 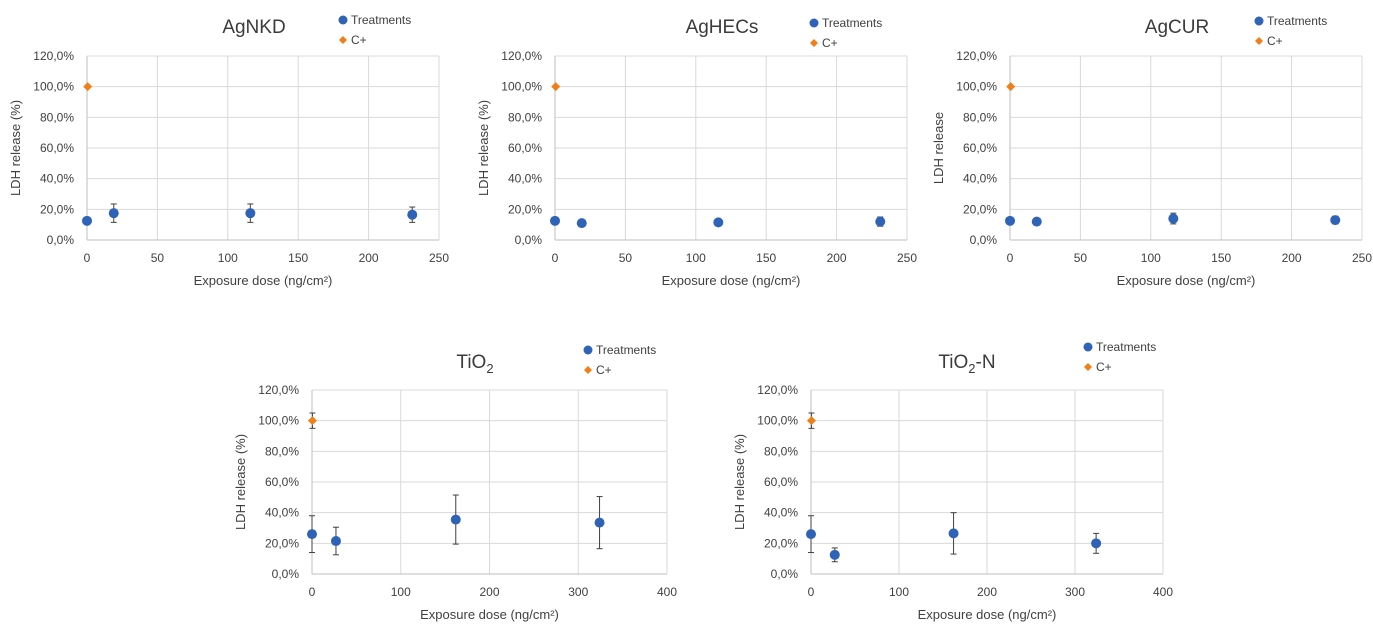 What do you see at coordinates (966, 364) in the screenshot?
I see `chart-title: TiO2-N` at bounding box center [966, 364].